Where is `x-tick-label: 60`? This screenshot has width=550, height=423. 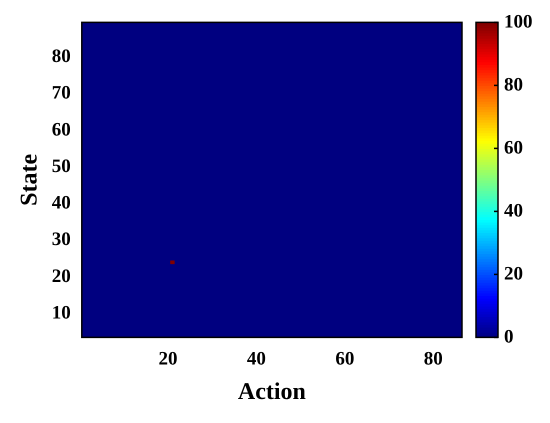 x-tick-label: 60 is located at coordinates (344, 359).